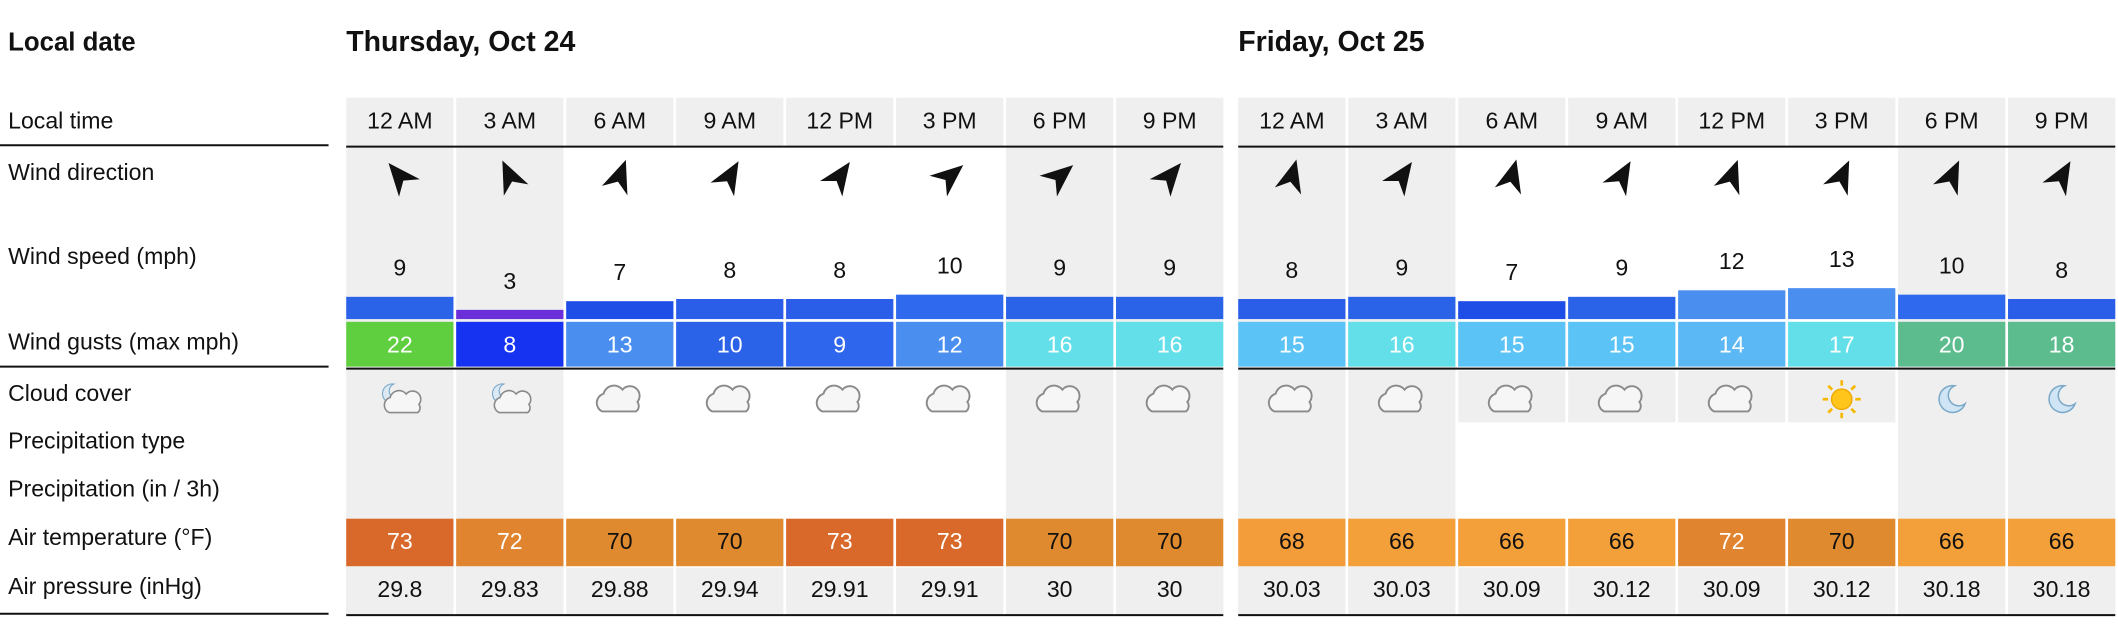 This screenshot has width=2118, height=628. I want to click on time-label: 9 AM, so click(1621, 120).